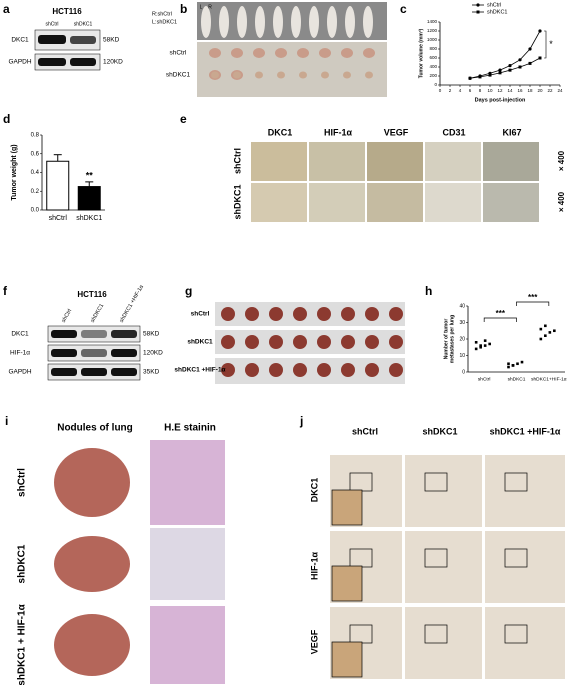 Image resolution: width=575 pixels, height=685 pixels. What do you see at coordinates (19, 372) in the screenshot?
I see `label: GAPDH` at bounding box center [19, 372].